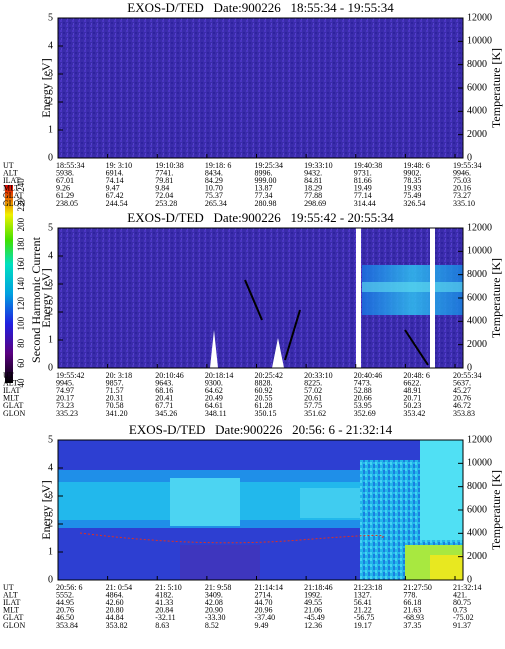 This screenshot has width=505, height=649. Describe the element at coordinates (115, 405) in the screenshot. I see `row-value: 70.58` at that location.